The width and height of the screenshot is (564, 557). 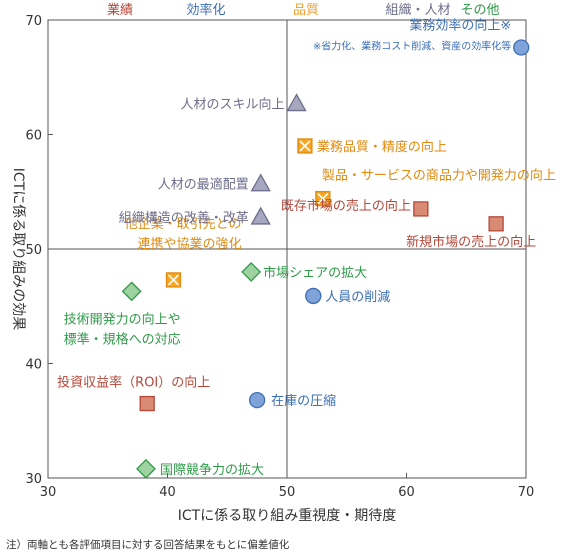 I want to click on data-label: 市場シェアの拡大, so click(x=315, y=273).